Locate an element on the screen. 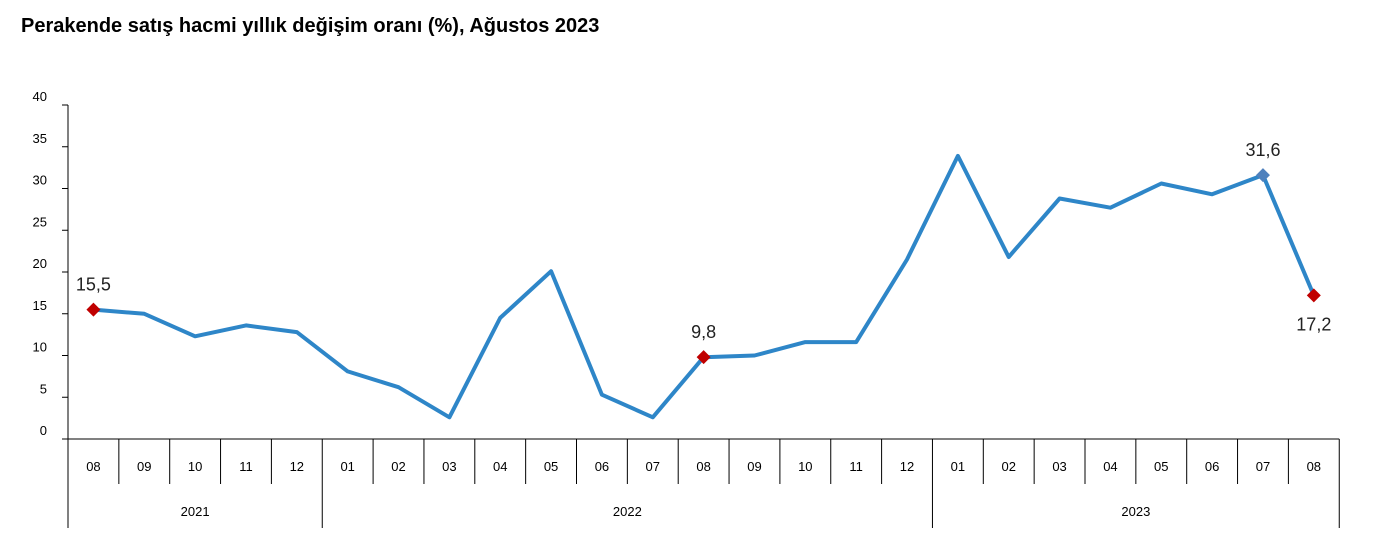 The width and height of the screenshot is (1379, 554). y-tick-label: 20 is located at coordinates (40, 263).